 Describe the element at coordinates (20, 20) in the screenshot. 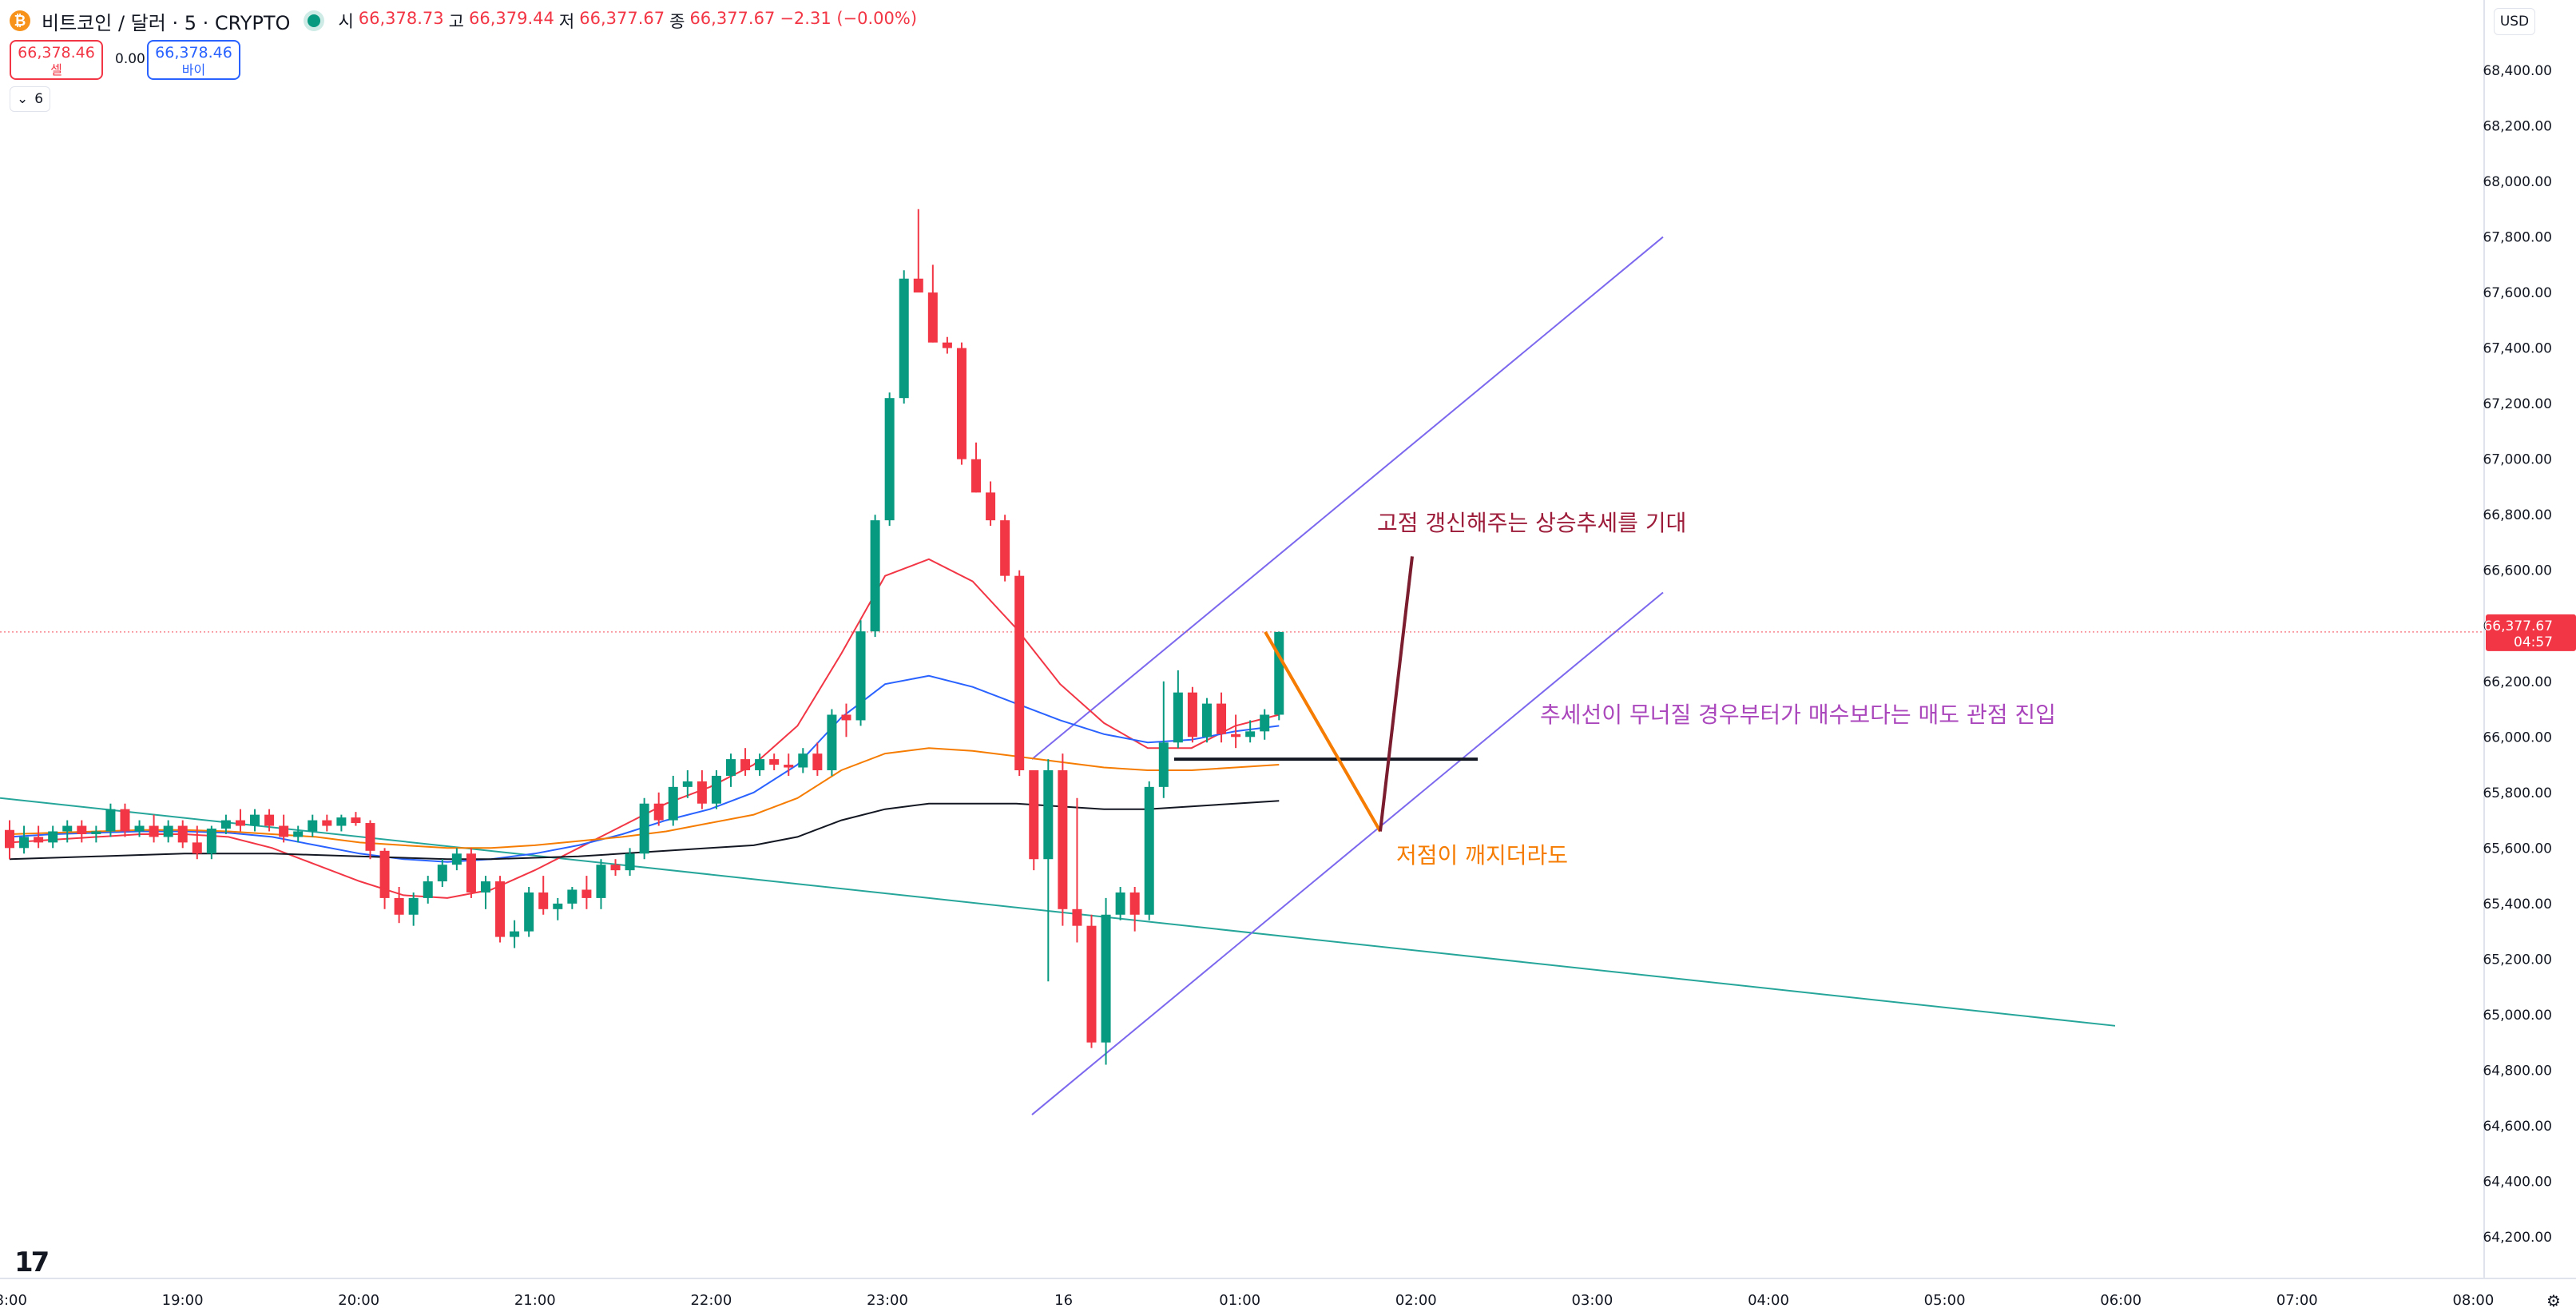

I see `bitcoin-icon: ₿` at that location.